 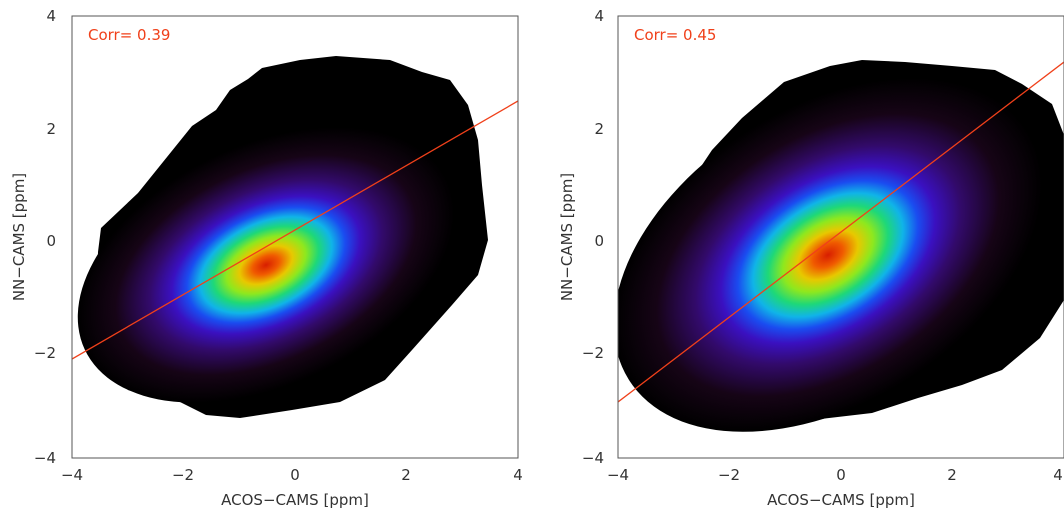 What do you see at coordinates (129, 35) in the screenshot?
I see `corr-annotation: Corr= 0.39` at bounding box center [129, 35].